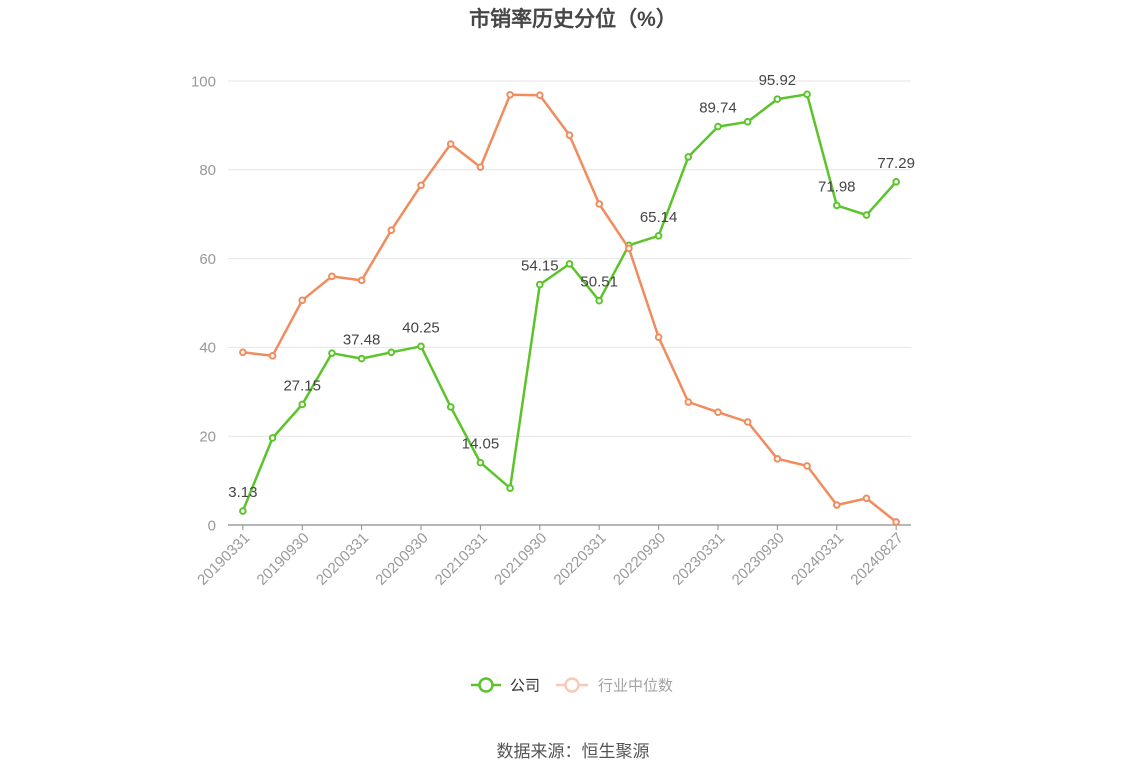 This screenshot has width=1147, height=776. Describe the element at coordinates (207, 259) in the screenshot. I see `y-tick-label: 60` at that location.